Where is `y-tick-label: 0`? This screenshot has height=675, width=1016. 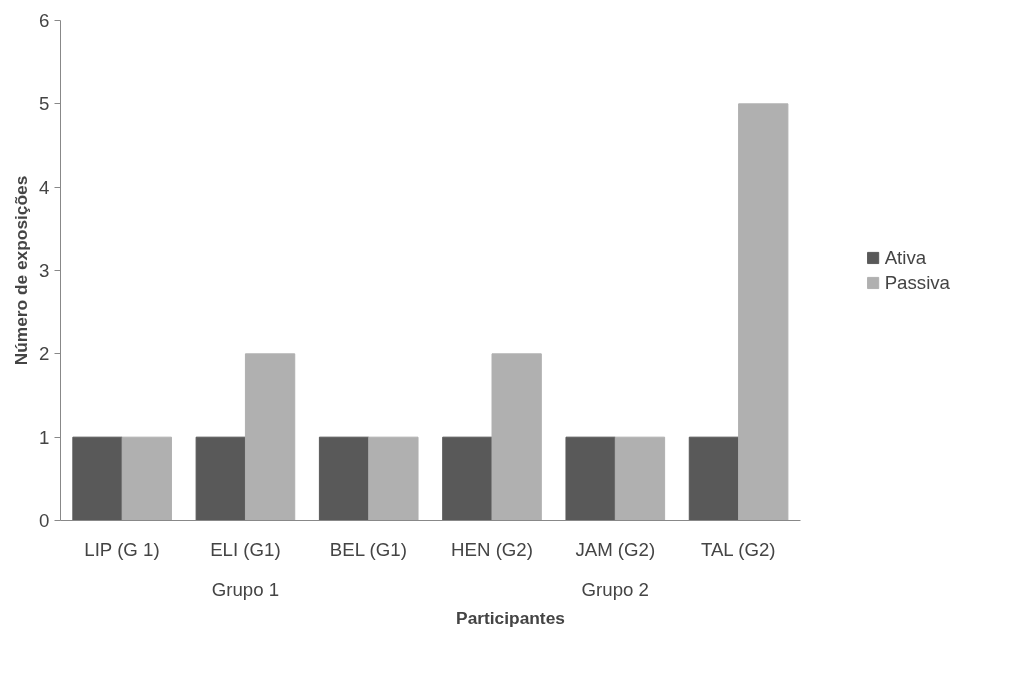 y-tick-label: 0 is located at coordinates (44, 520).